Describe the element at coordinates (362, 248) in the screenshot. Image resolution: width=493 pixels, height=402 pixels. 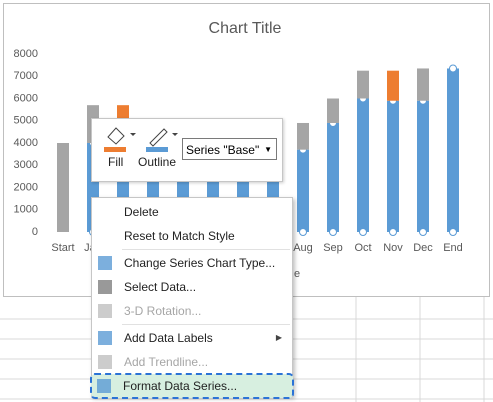
I see `x-tick-label: Oct` at that location.